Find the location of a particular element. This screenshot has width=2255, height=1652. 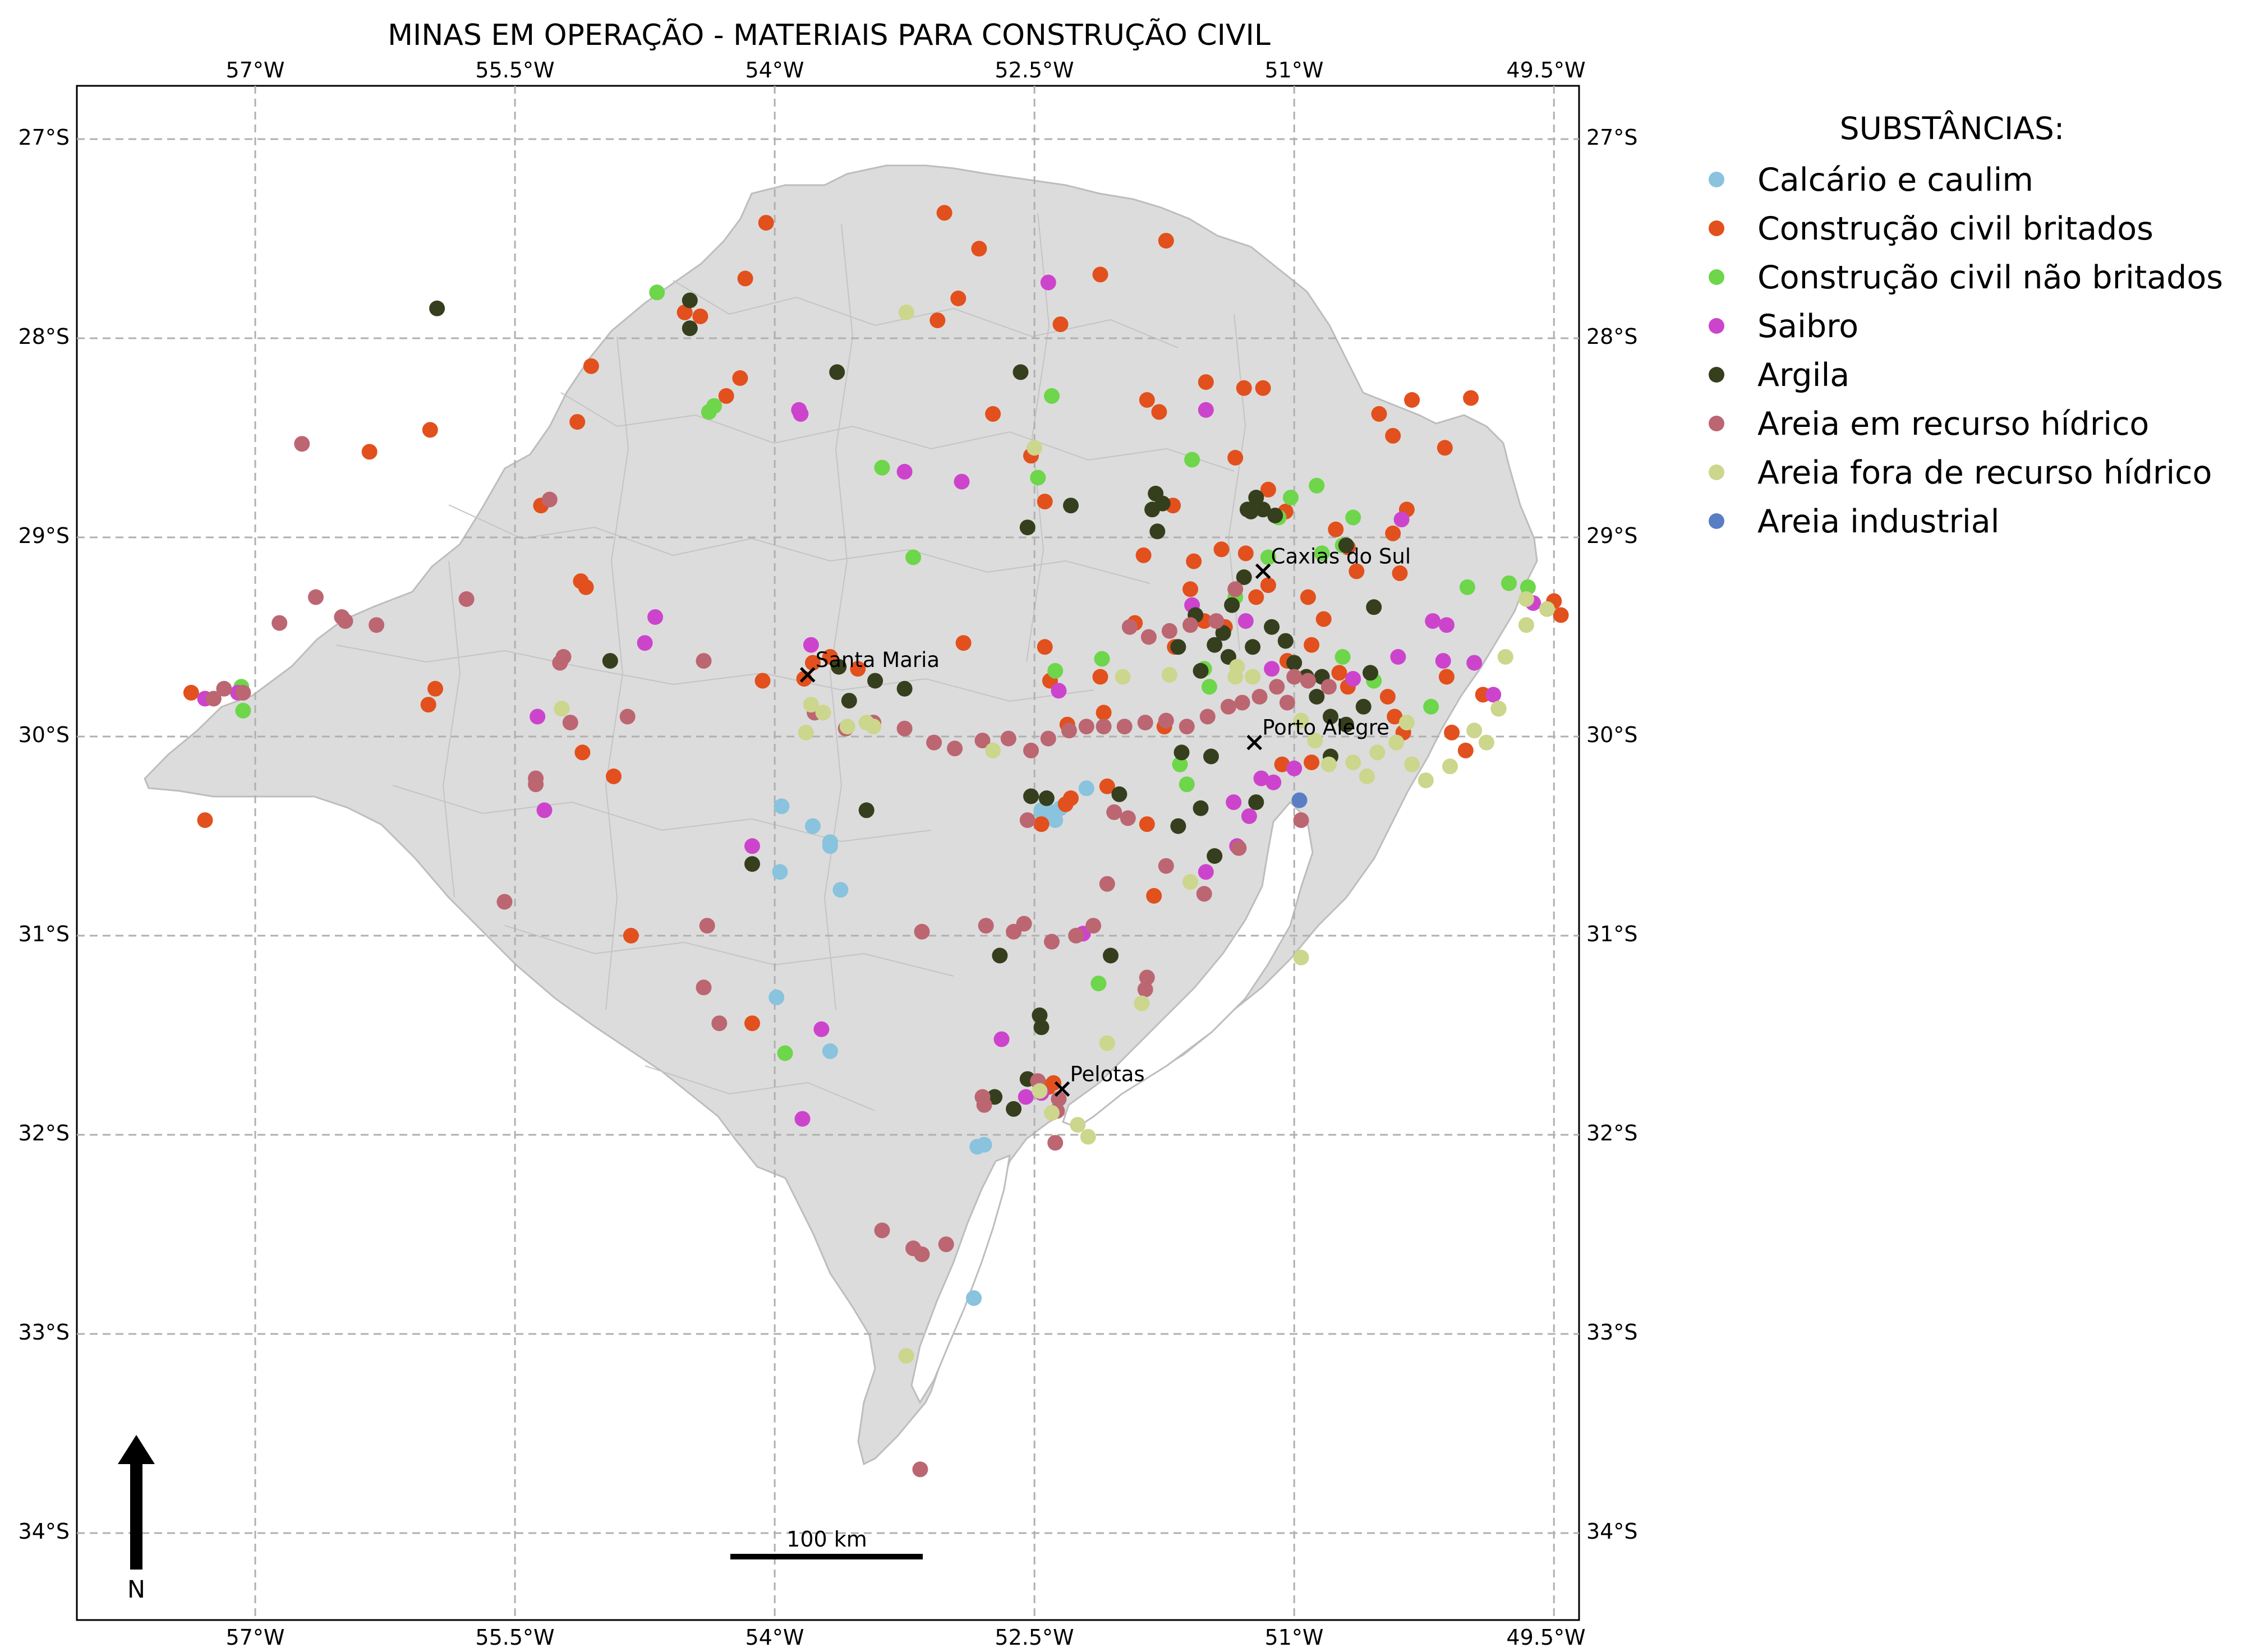

legend-item: Areia fora de recurso hídrico is located at coordinates (1960, 473).